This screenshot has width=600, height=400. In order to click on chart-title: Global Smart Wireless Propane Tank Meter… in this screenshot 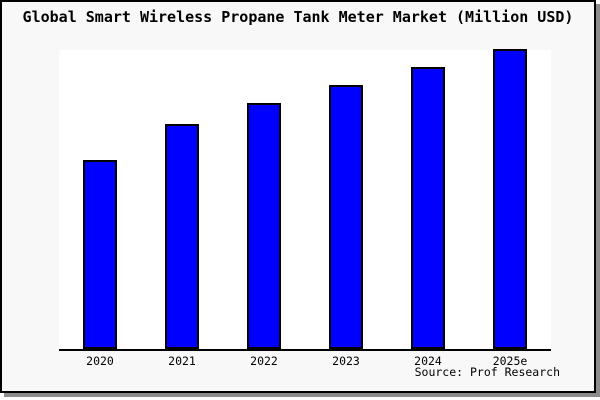, I will do `click(298, 17)`.